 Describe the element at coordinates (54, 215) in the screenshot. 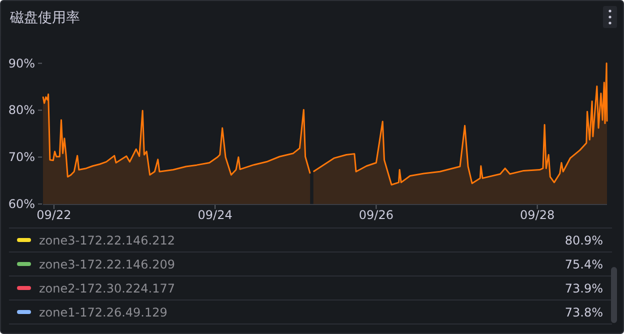

I see `x-tick-label: 09/22` at that location.